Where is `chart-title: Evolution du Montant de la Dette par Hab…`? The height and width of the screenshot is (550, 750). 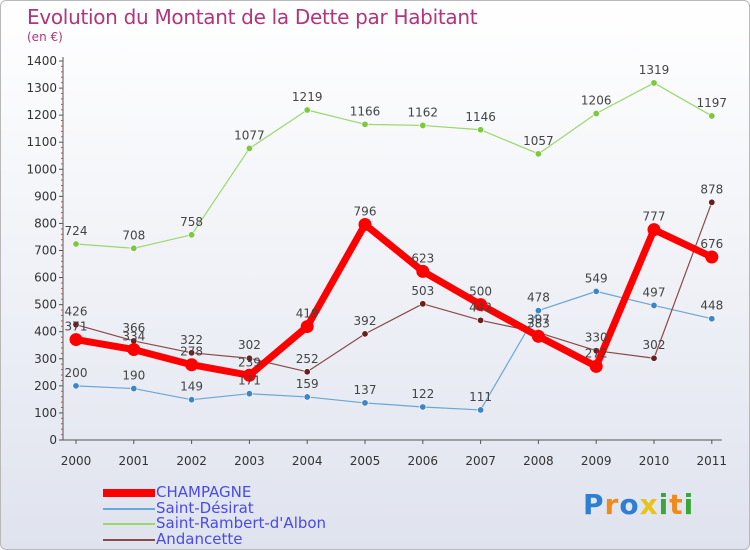 chart-title: Evolution du Montant de la Dette par Hab… is located at coordinates (252, 17).